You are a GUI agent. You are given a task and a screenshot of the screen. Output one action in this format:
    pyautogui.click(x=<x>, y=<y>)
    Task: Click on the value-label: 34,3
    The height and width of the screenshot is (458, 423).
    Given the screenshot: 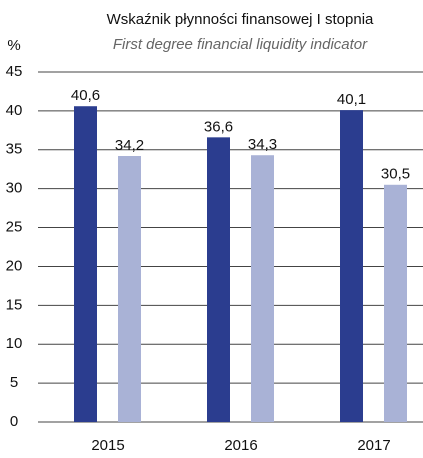 What is the action you would take?
    pyautogui.click(x=262, y=144)
    